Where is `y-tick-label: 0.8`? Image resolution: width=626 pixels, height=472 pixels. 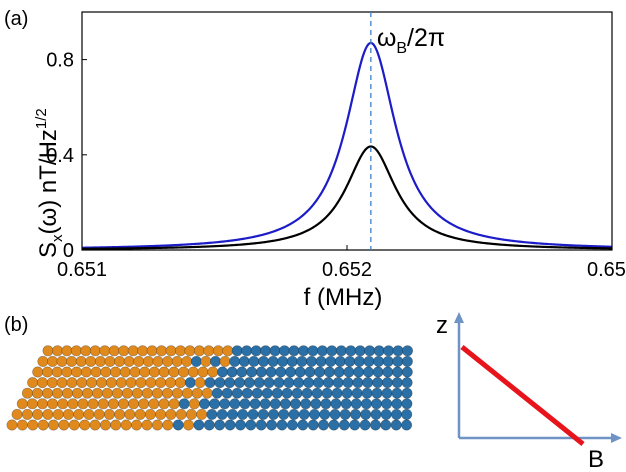
y-tick-label: 0.8 is located at coordinates (60, 61).